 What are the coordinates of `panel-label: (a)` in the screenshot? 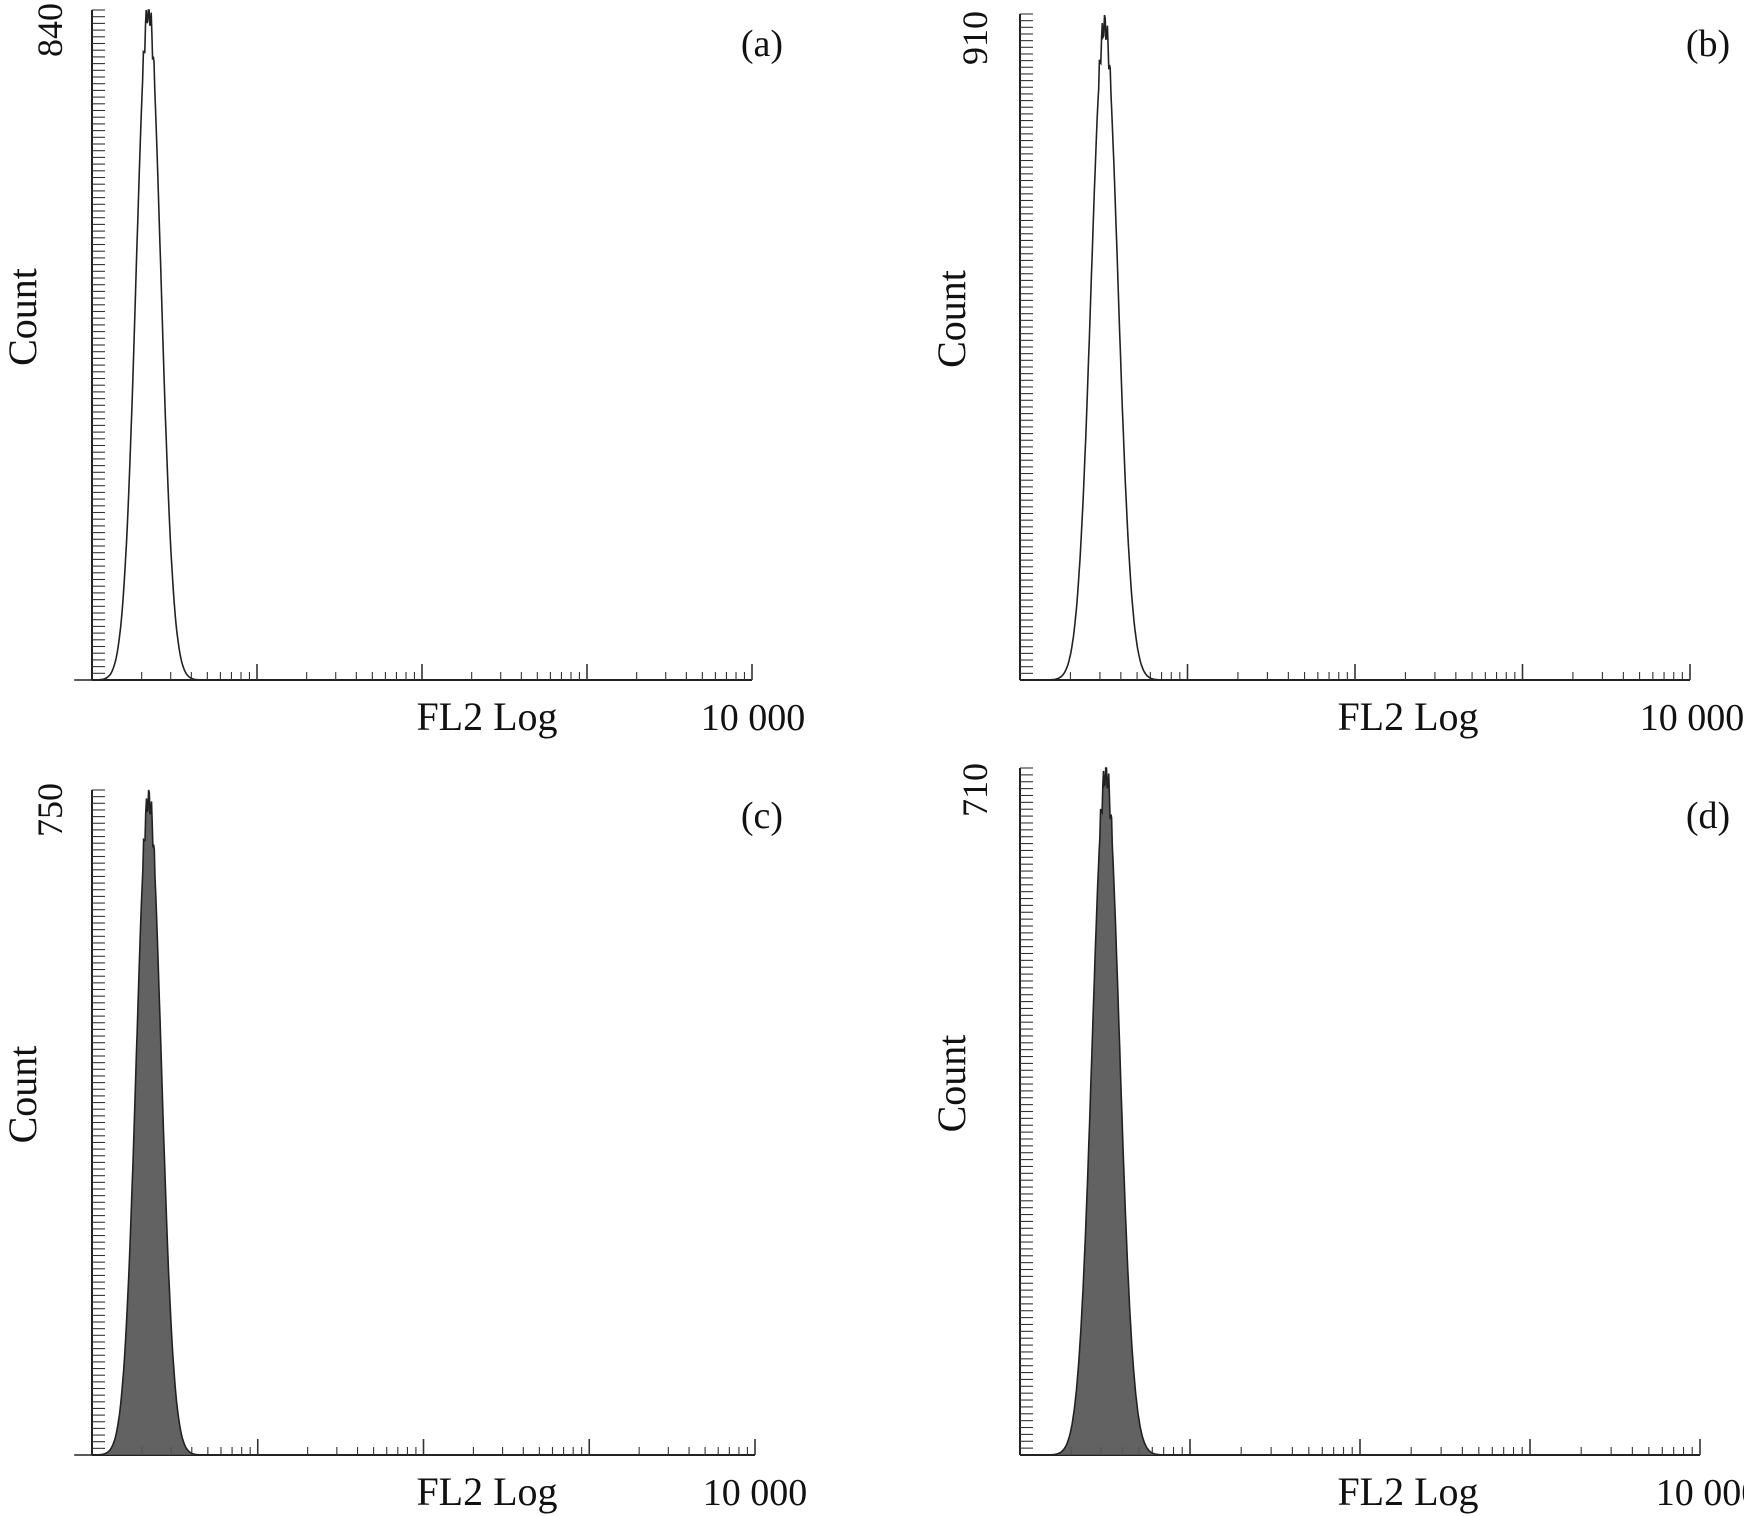 It's located at (762, 44).